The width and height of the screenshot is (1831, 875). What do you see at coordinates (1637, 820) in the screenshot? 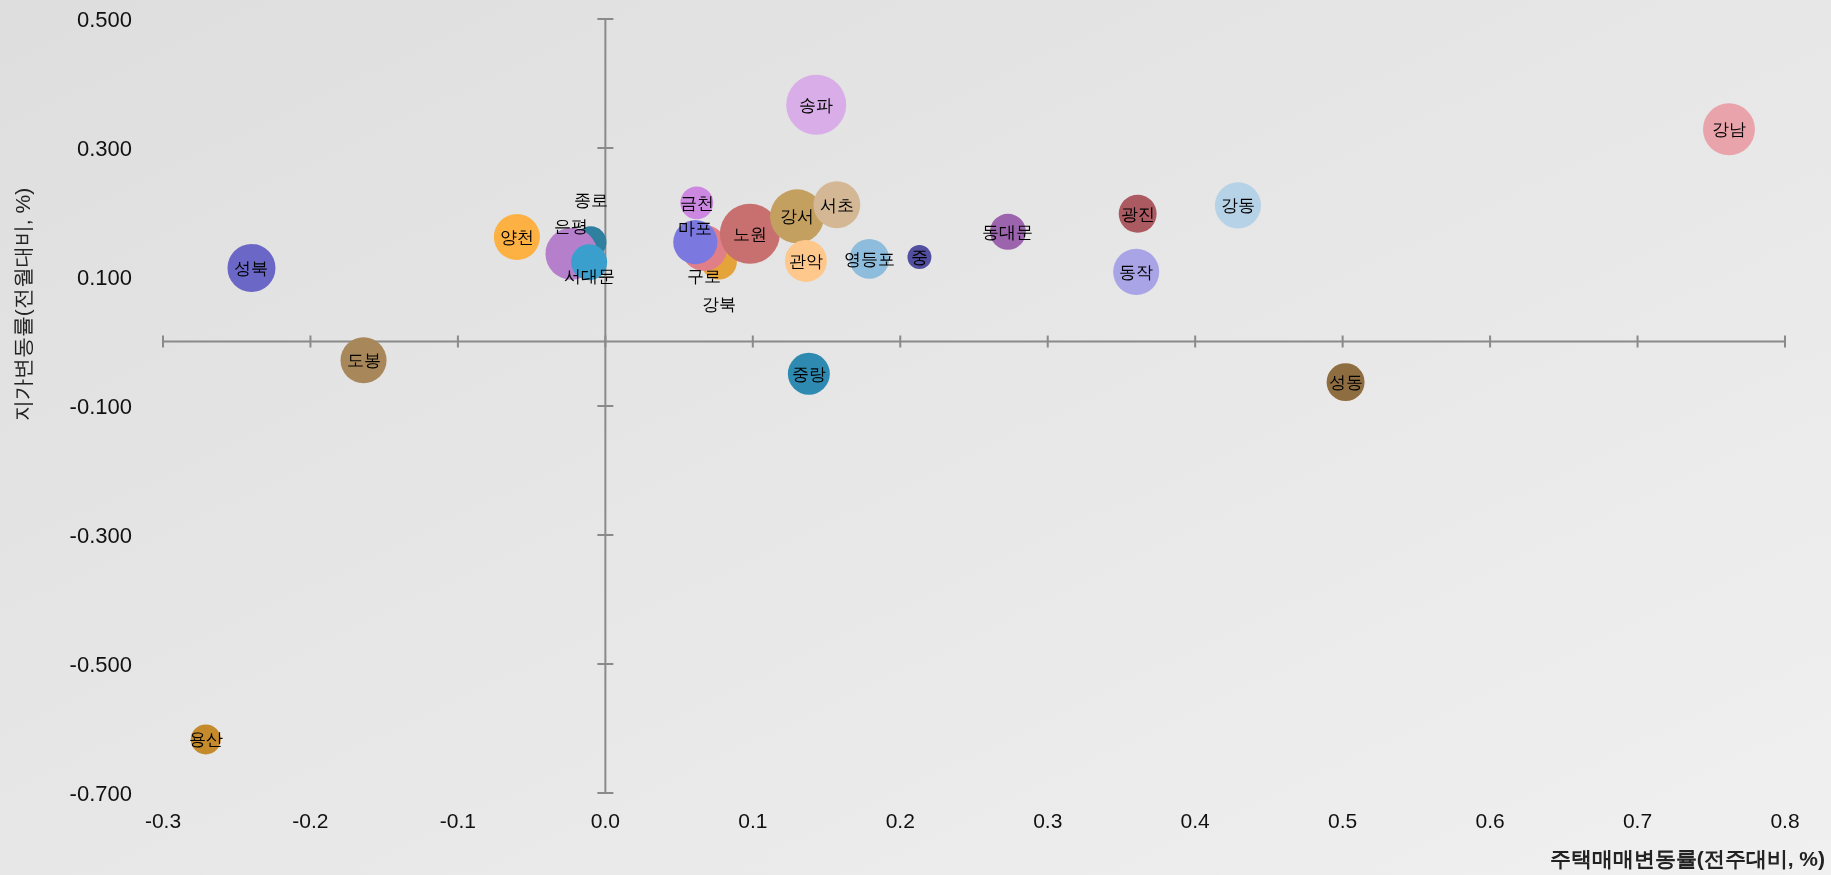
I see `x-tick-label: 0.7` at bounding box center [1637, 820].